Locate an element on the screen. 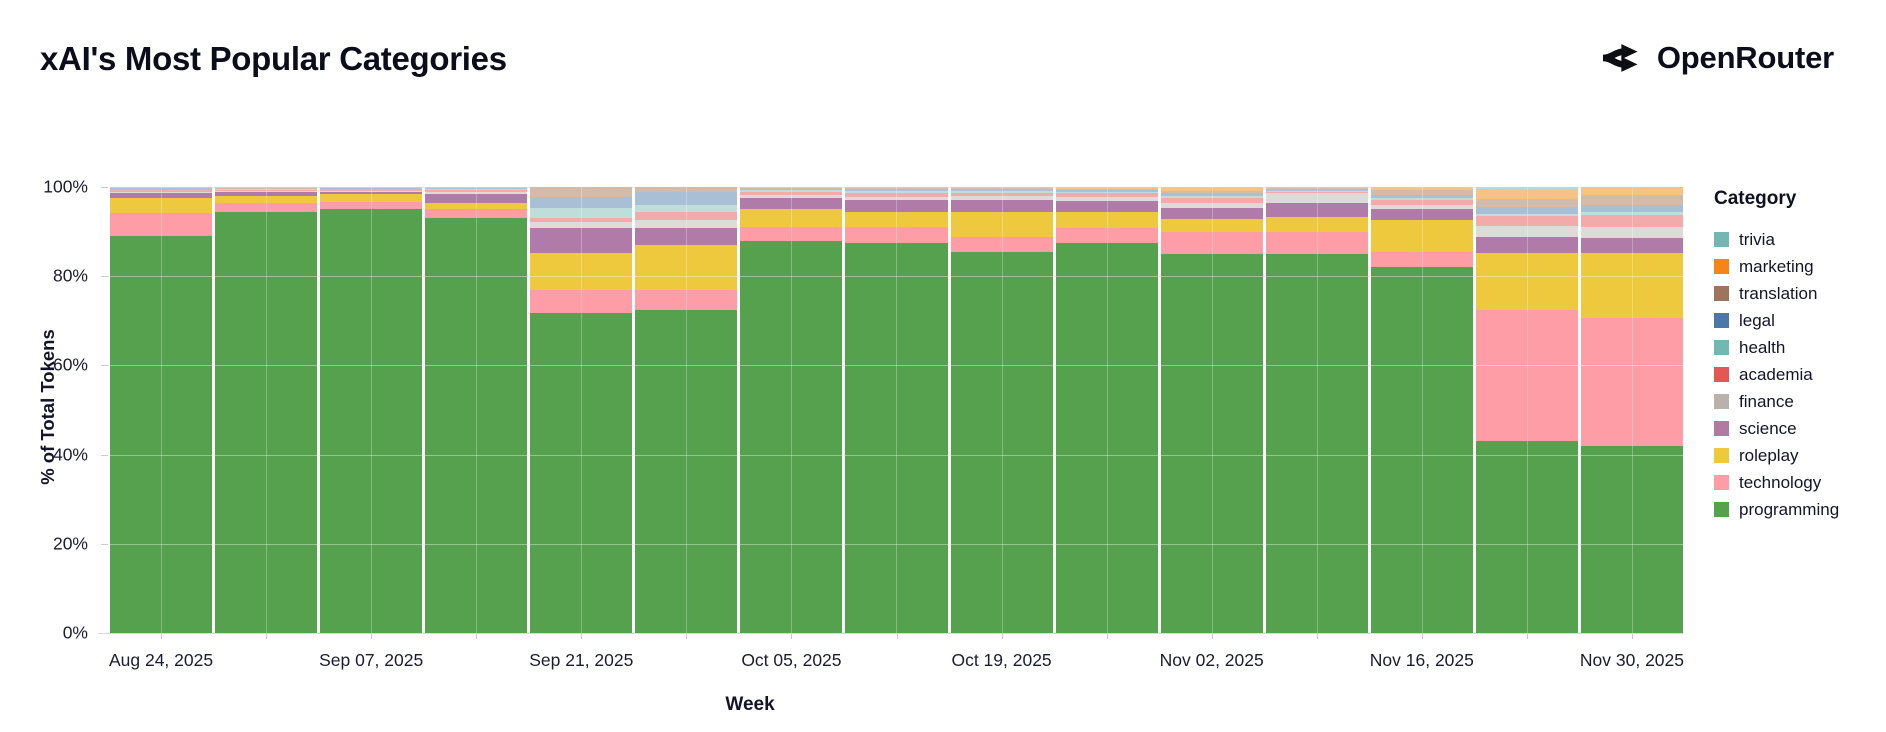 Image resolution: width=1886 pixels, height=732 pixels. bar-week-aug-31-2025 is located at coordinates (266, 410).